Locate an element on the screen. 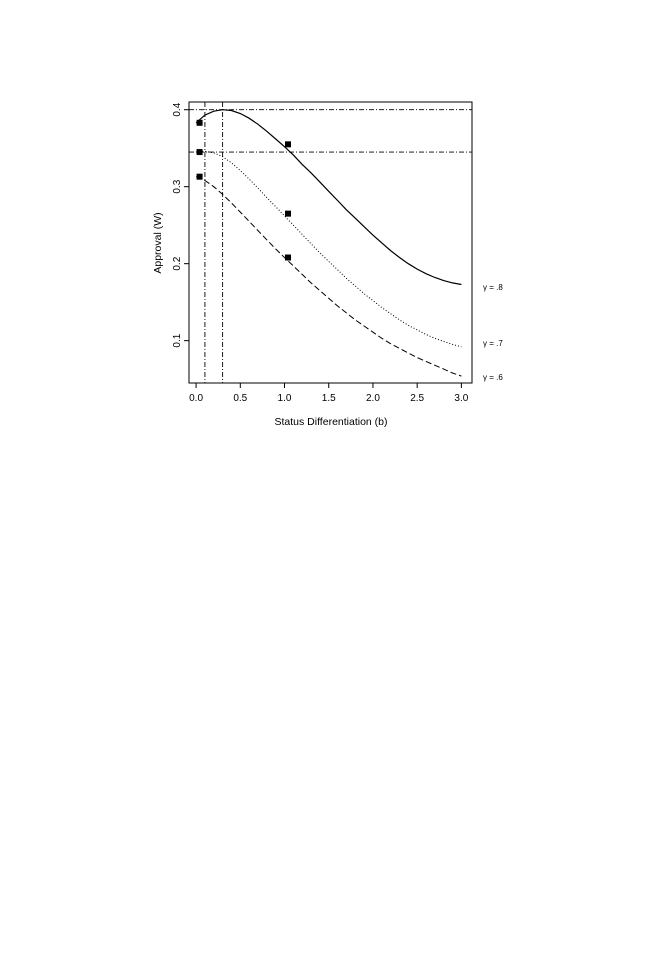 The image size is (648, 972). y-axis-ticks: 0.1 0.2 0.3 0.4 is located at coordinates (180, 225).